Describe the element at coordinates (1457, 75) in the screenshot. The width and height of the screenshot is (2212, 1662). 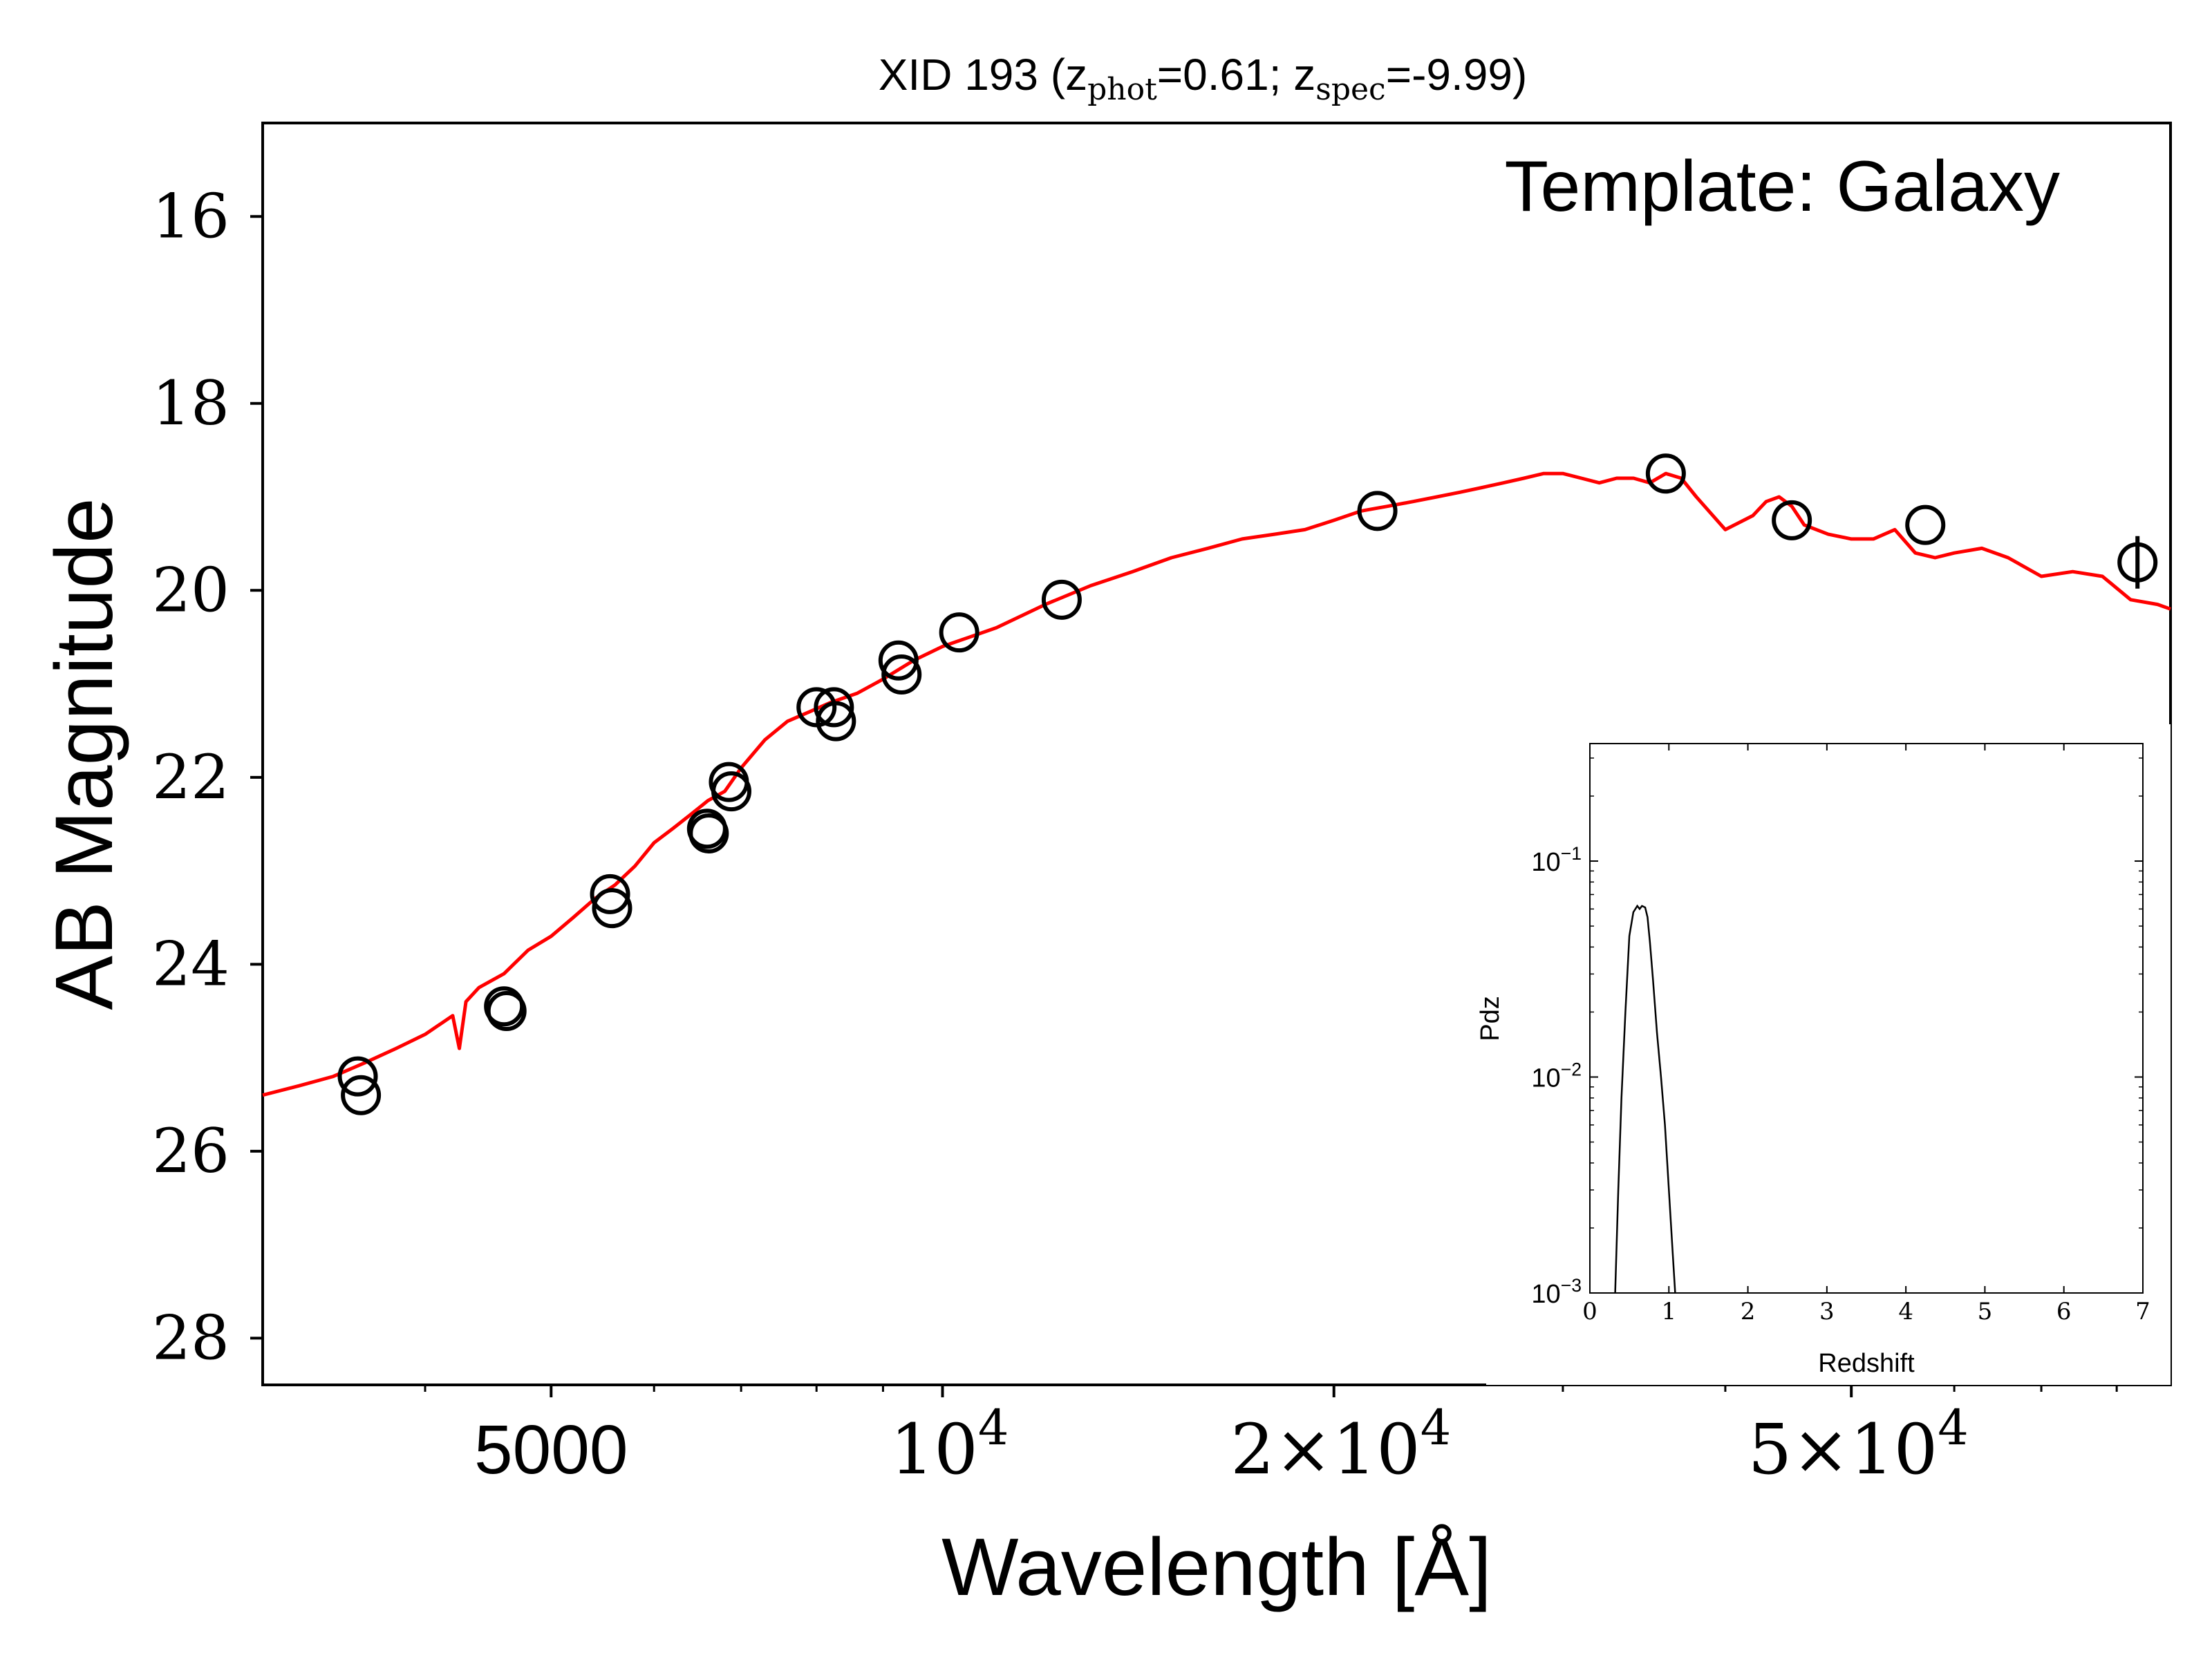
I see `title-suffix: =-9.99)` at that location.